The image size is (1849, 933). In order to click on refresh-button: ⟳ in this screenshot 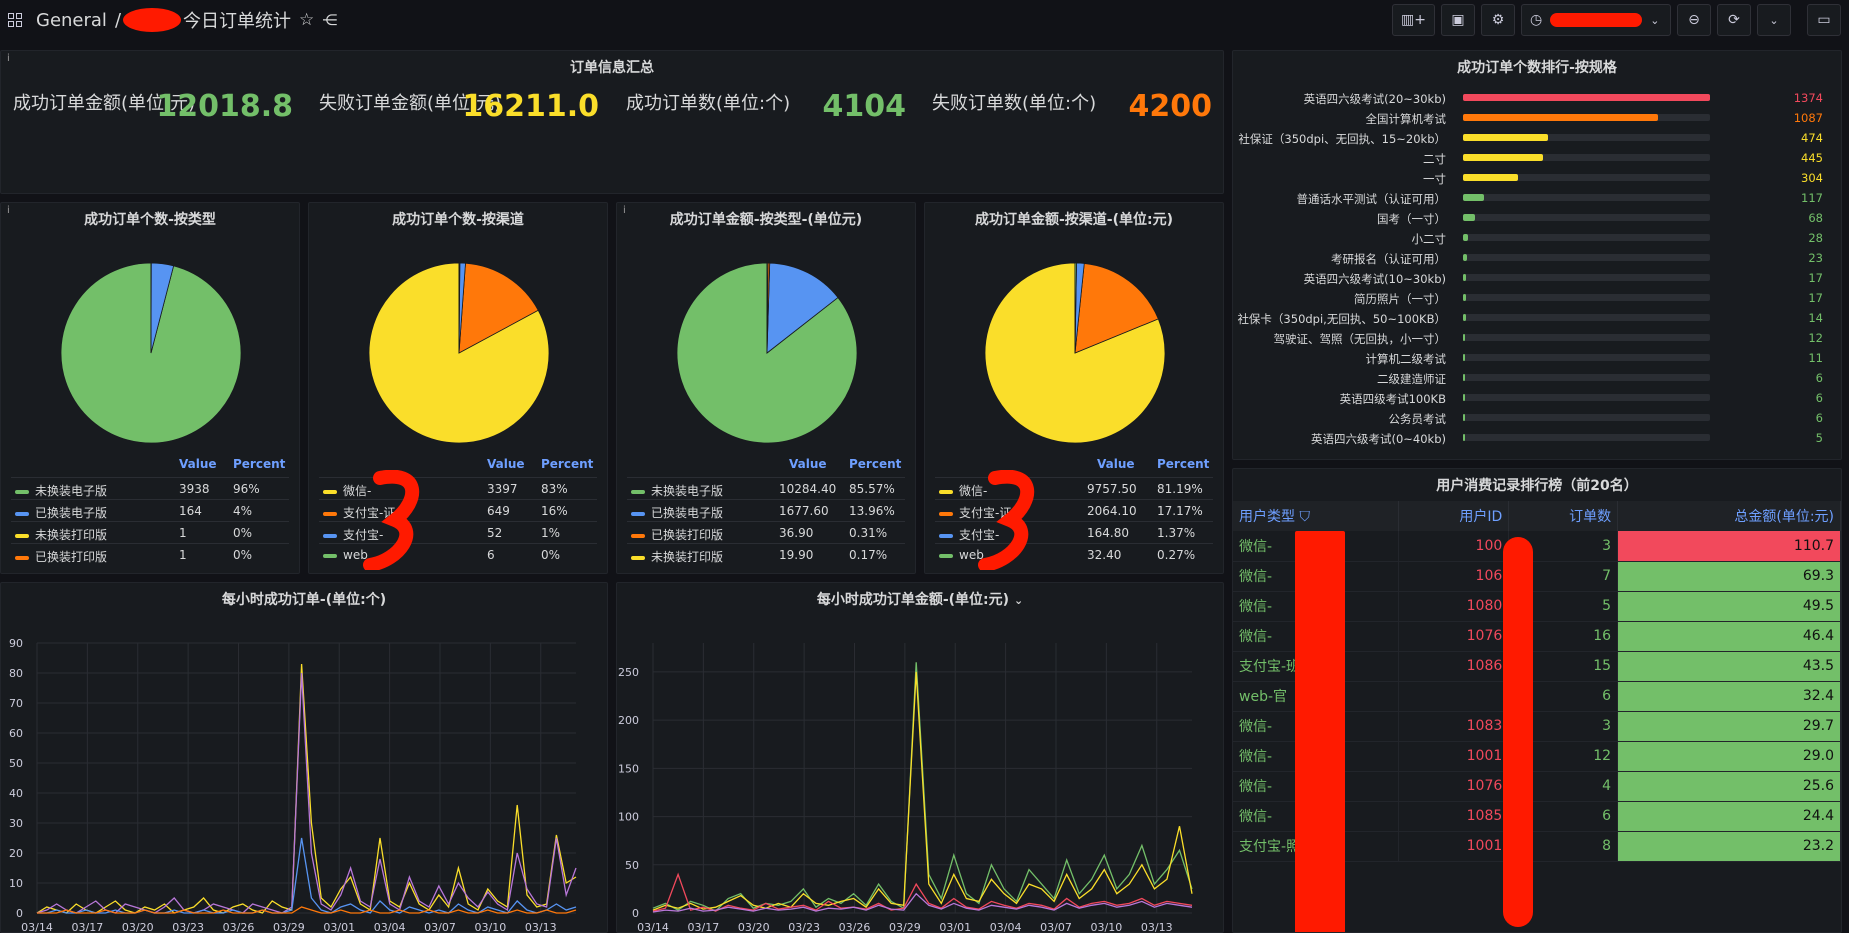, I will do `click(1734, 20)`.